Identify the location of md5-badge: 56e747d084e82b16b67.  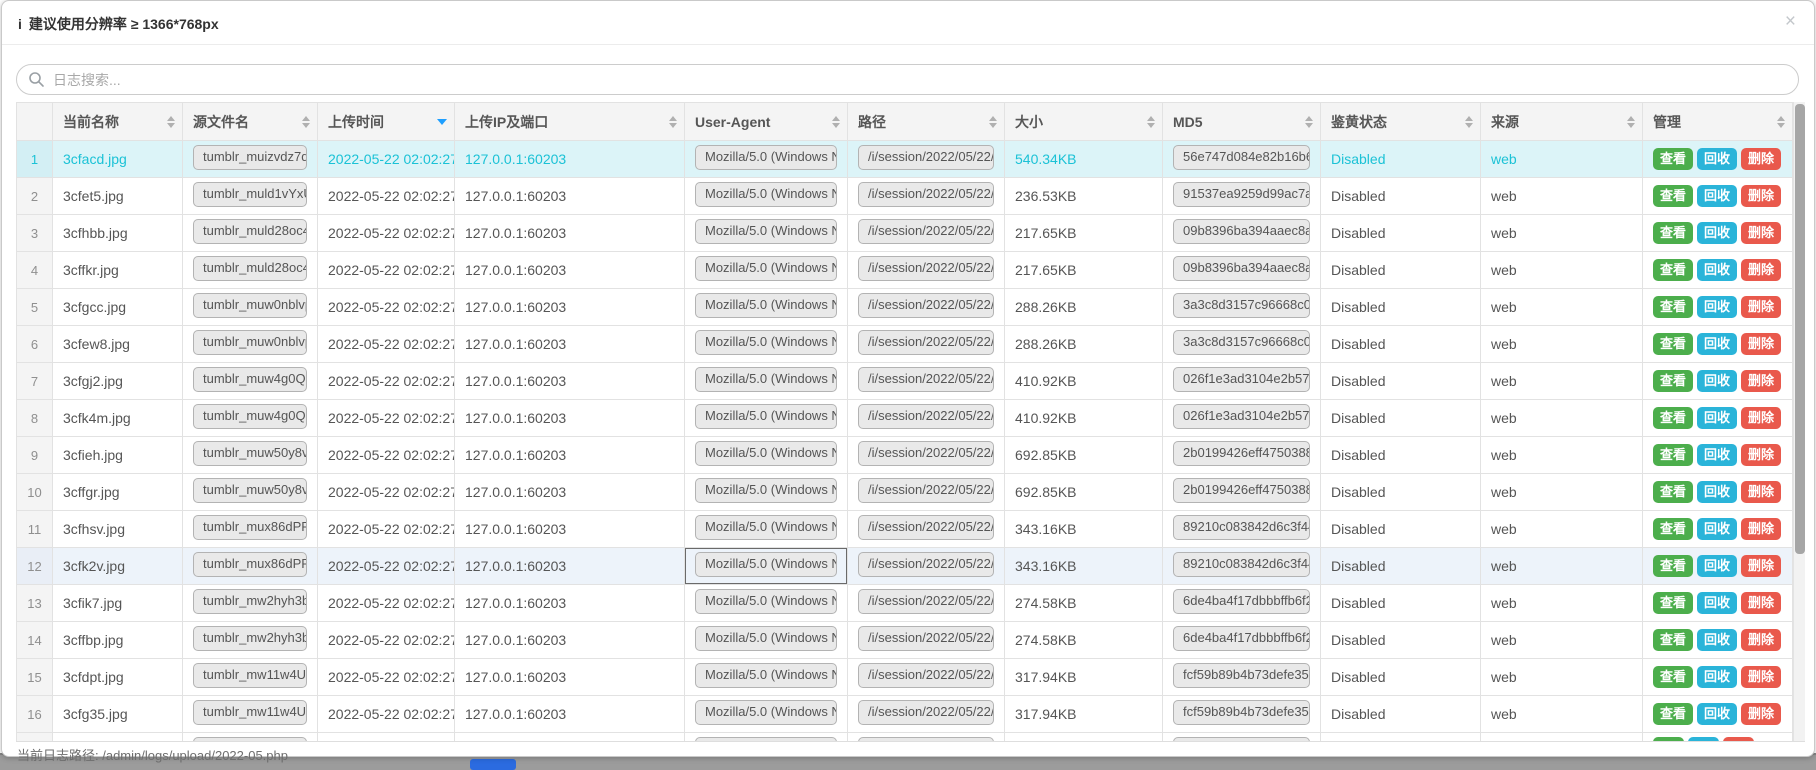
(1241, 157).